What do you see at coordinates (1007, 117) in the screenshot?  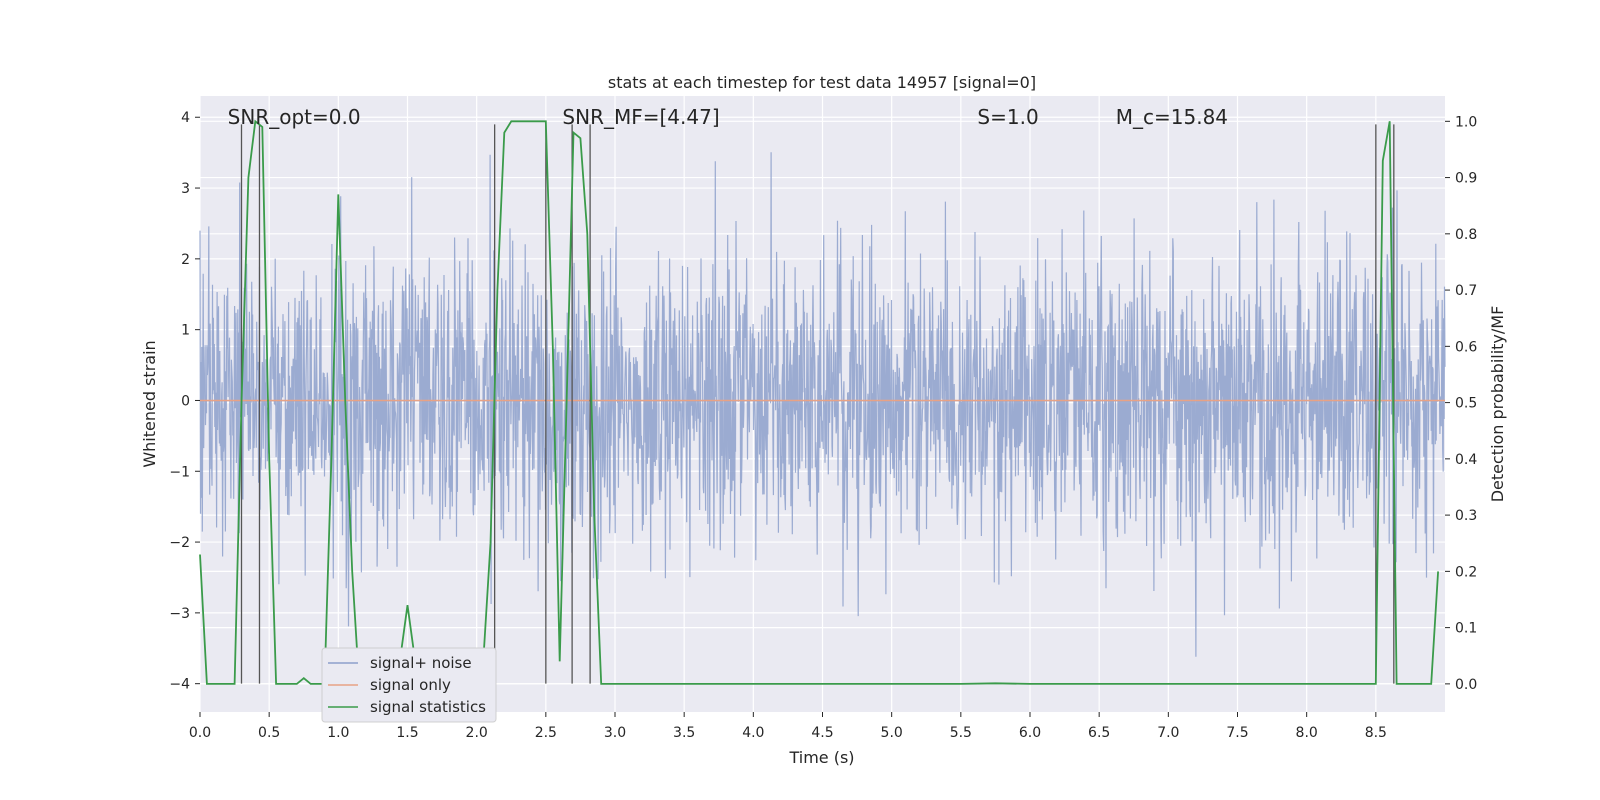 I see `annotation-spin: S=1.0` at bounding box center [1007, 117].